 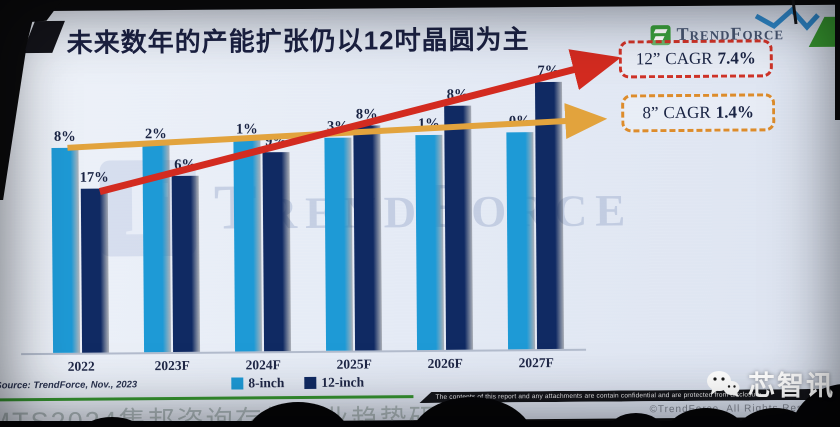 I want to click on x-axis-label-2026F: 2026F, so click(x=445, y=363).